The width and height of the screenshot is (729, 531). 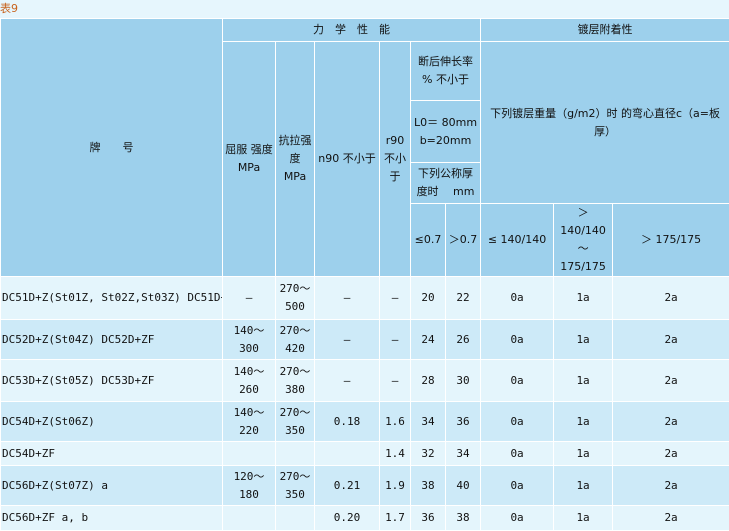 What do you see at coordinates (249, 298) in the screenshot?
I see `cell-yield: —` at bounding box center [249, 298].